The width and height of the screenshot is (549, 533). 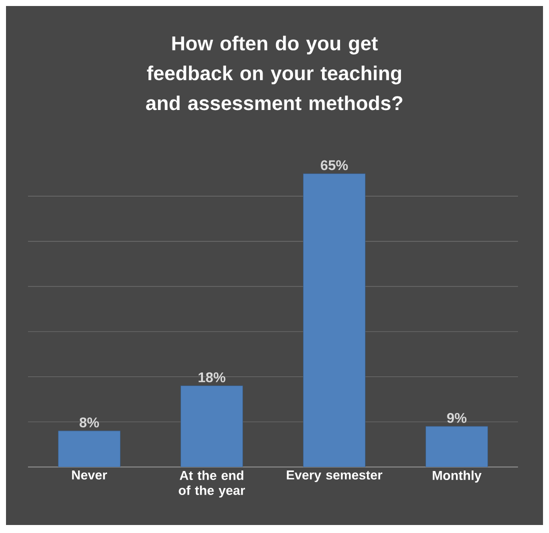 I want to click on data-label: 9%, so click(x=456, y=417).